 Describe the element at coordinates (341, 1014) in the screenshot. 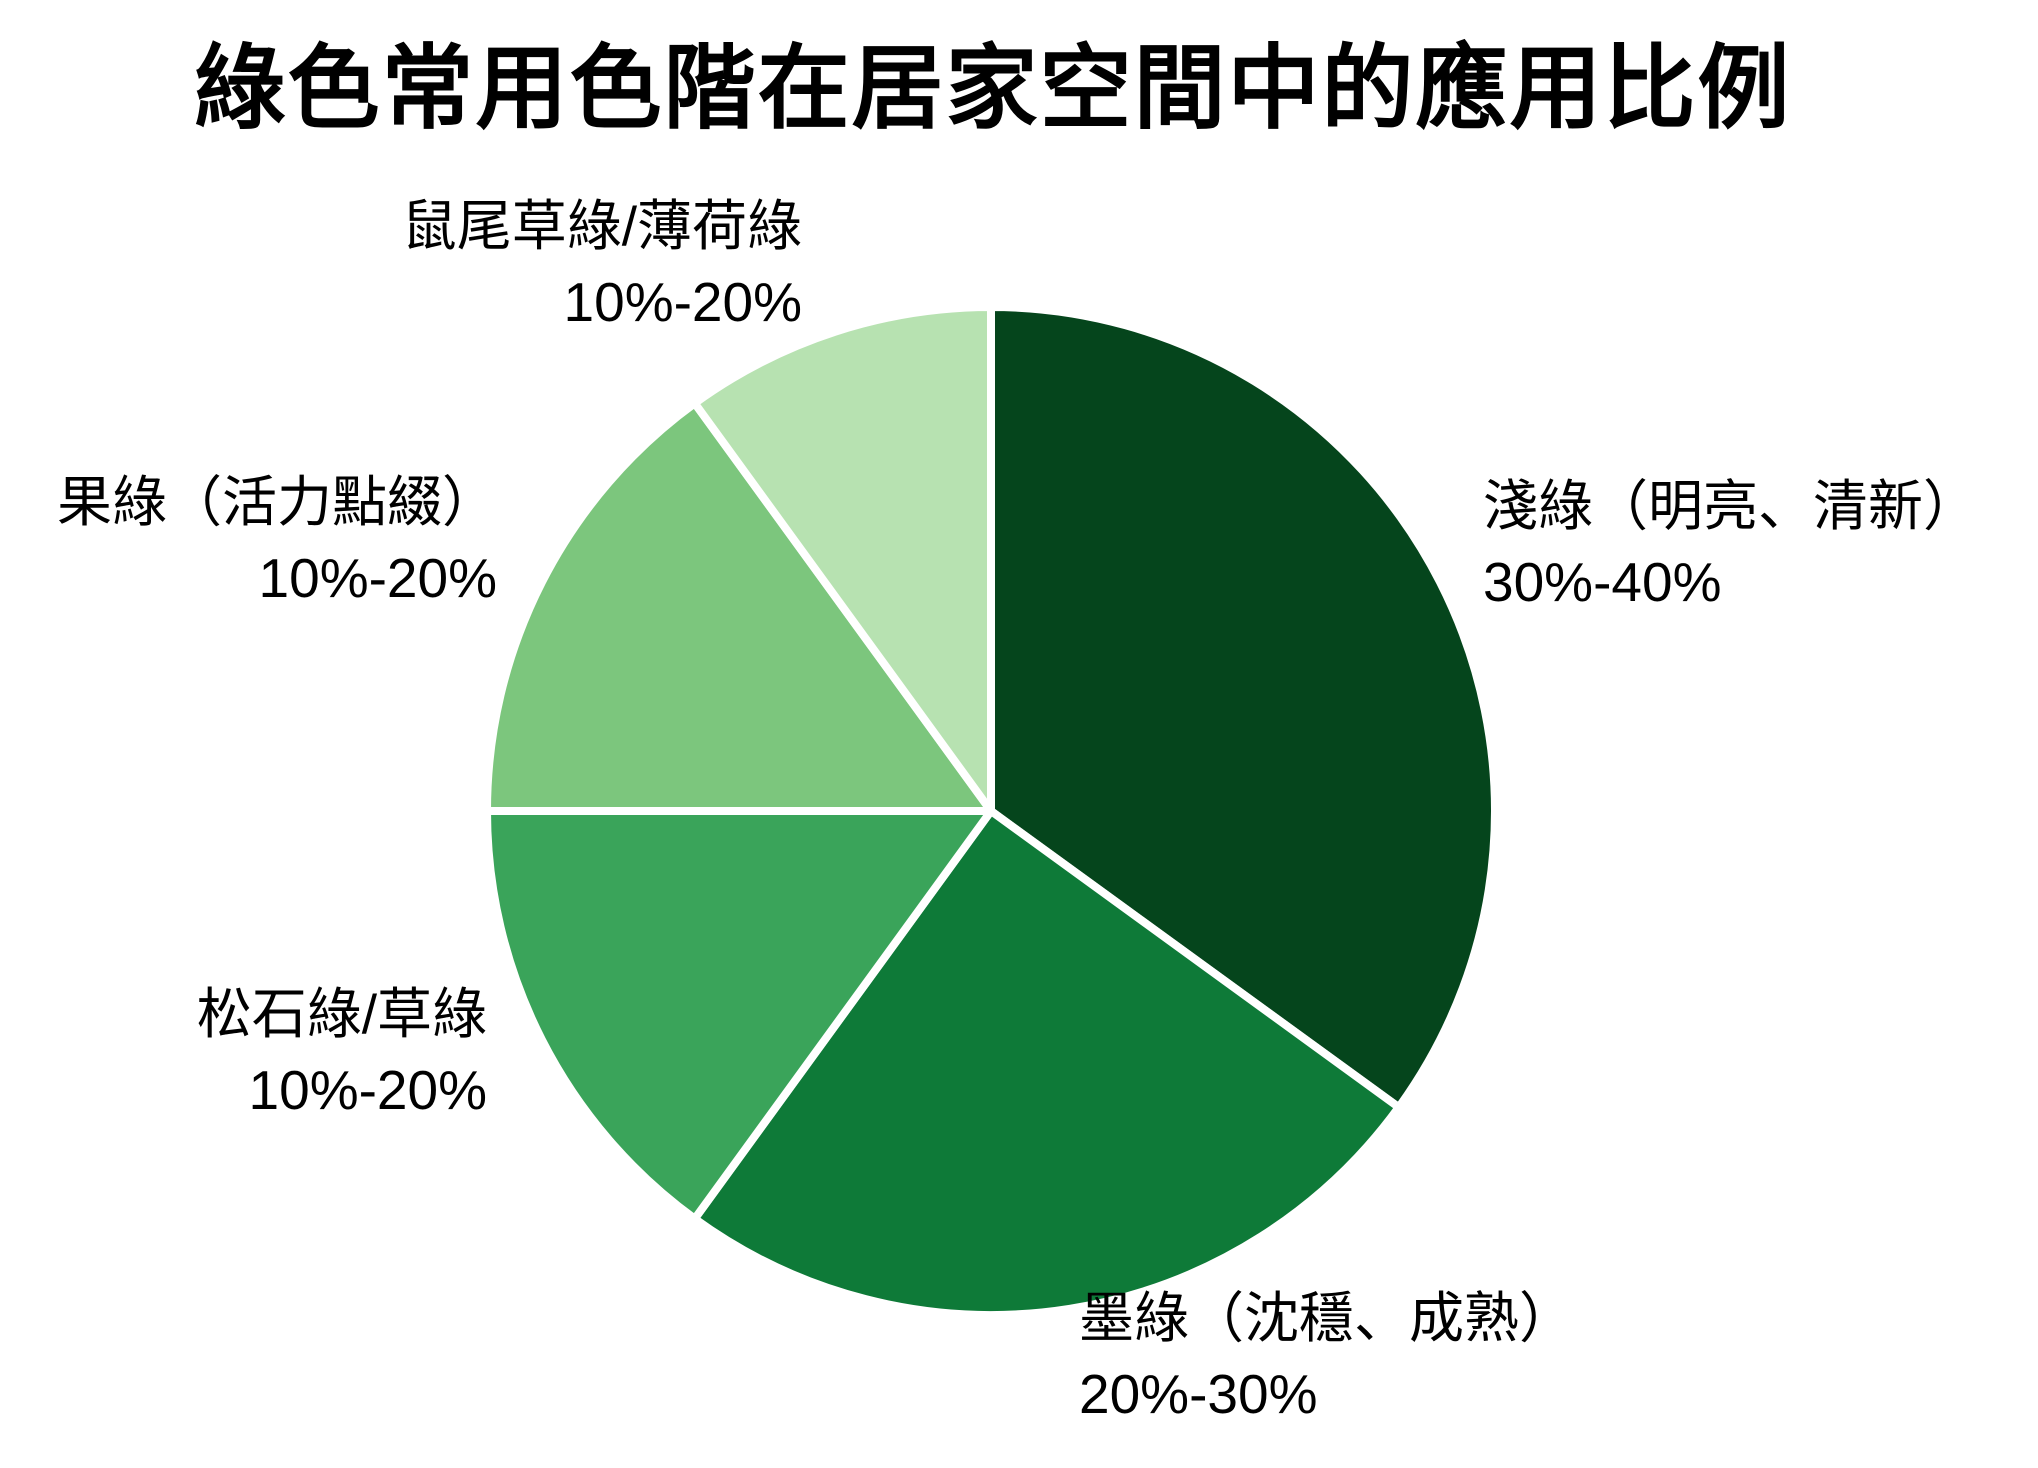

I see `slice-name: 松石綠/草綠` at that location.